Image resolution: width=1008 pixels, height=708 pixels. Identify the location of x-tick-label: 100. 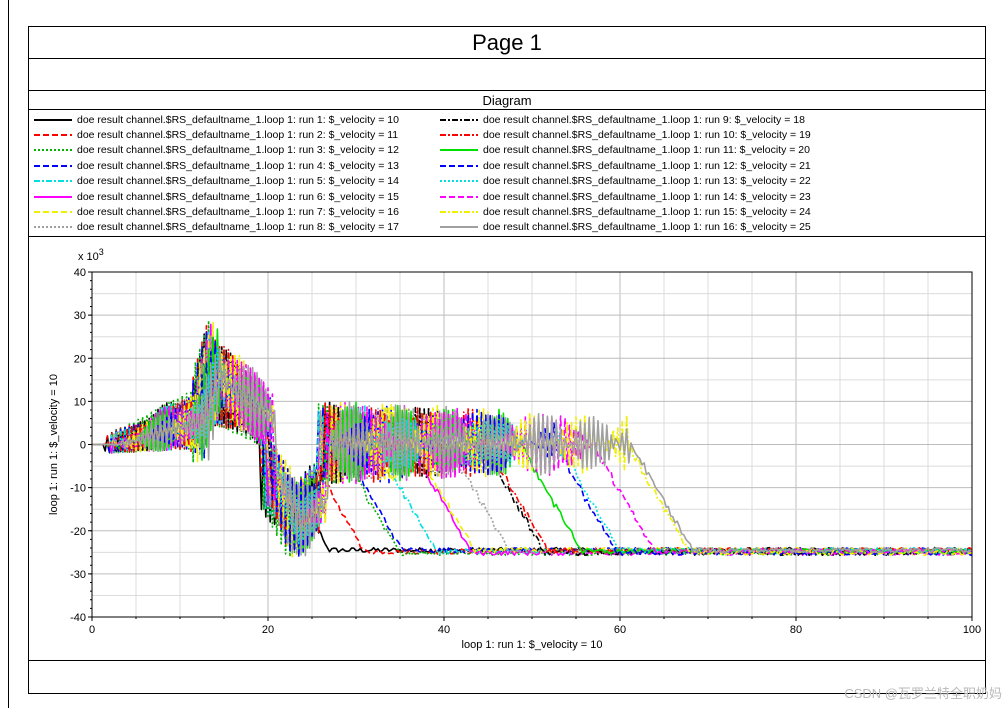
(972, 630).